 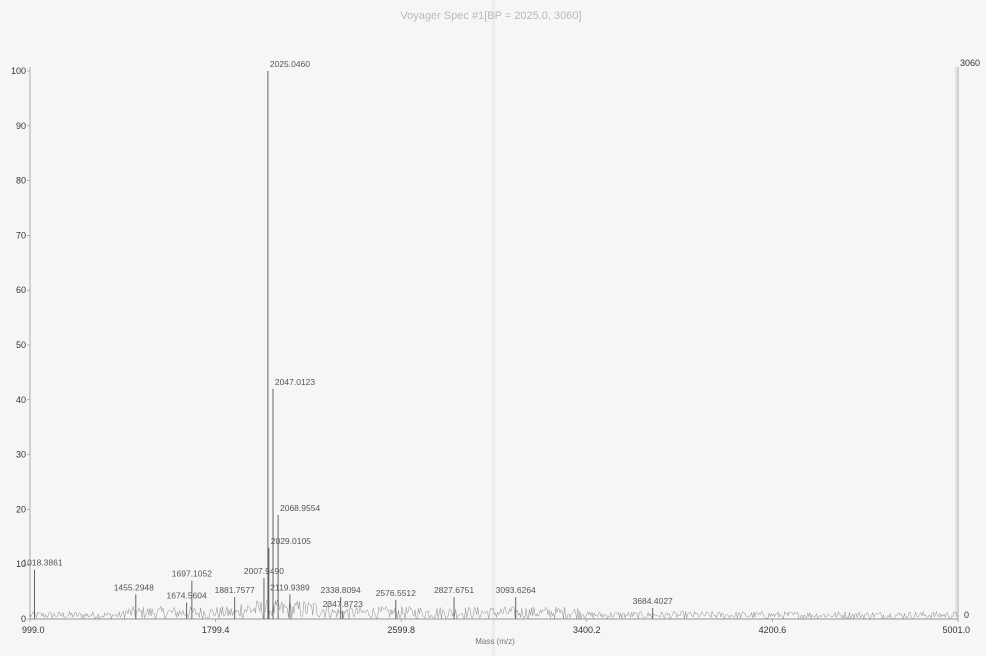 What do you see at coordinates (187, 596) in the screenshot?
I see `peak-label: 1674.5604` at bounding box center [187, 596].